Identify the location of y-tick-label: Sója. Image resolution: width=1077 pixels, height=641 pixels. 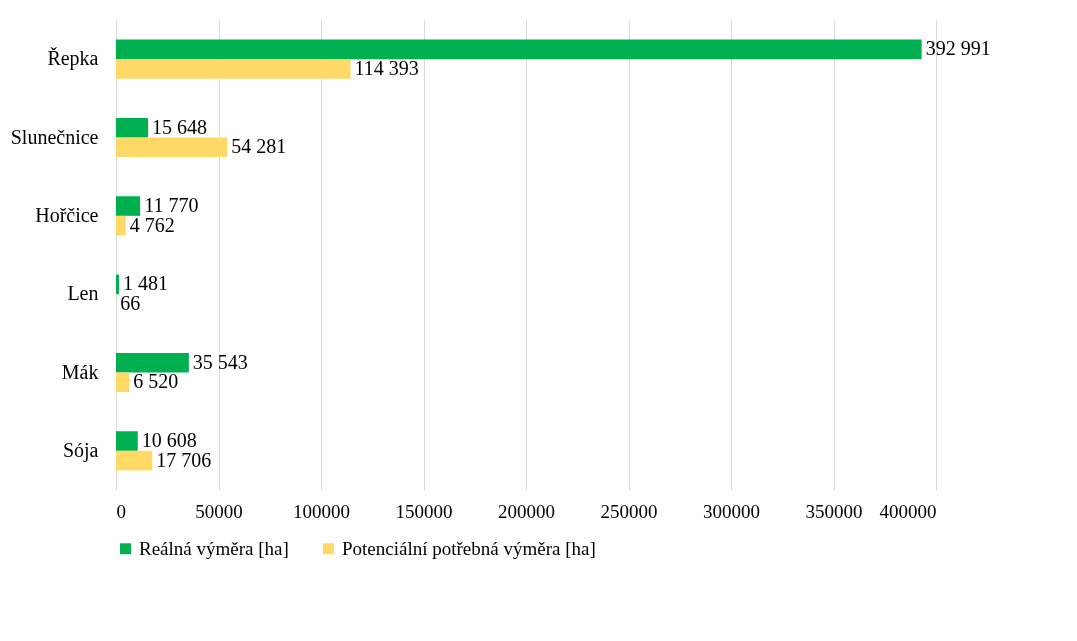
(80, 450).